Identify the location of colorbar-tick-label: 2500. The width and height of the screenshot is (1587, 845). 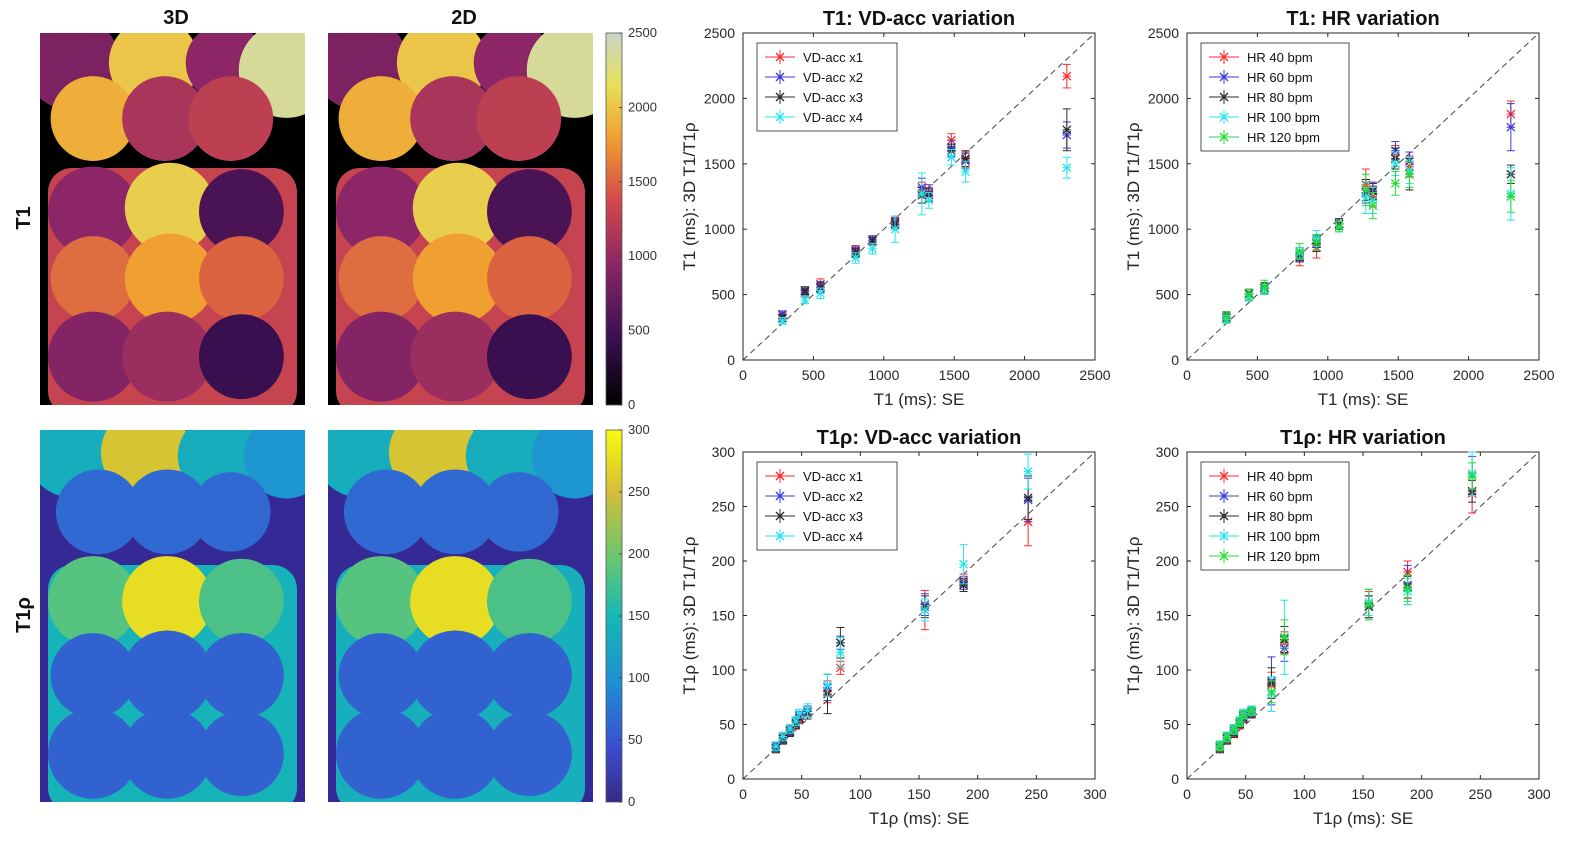
(642, 32).